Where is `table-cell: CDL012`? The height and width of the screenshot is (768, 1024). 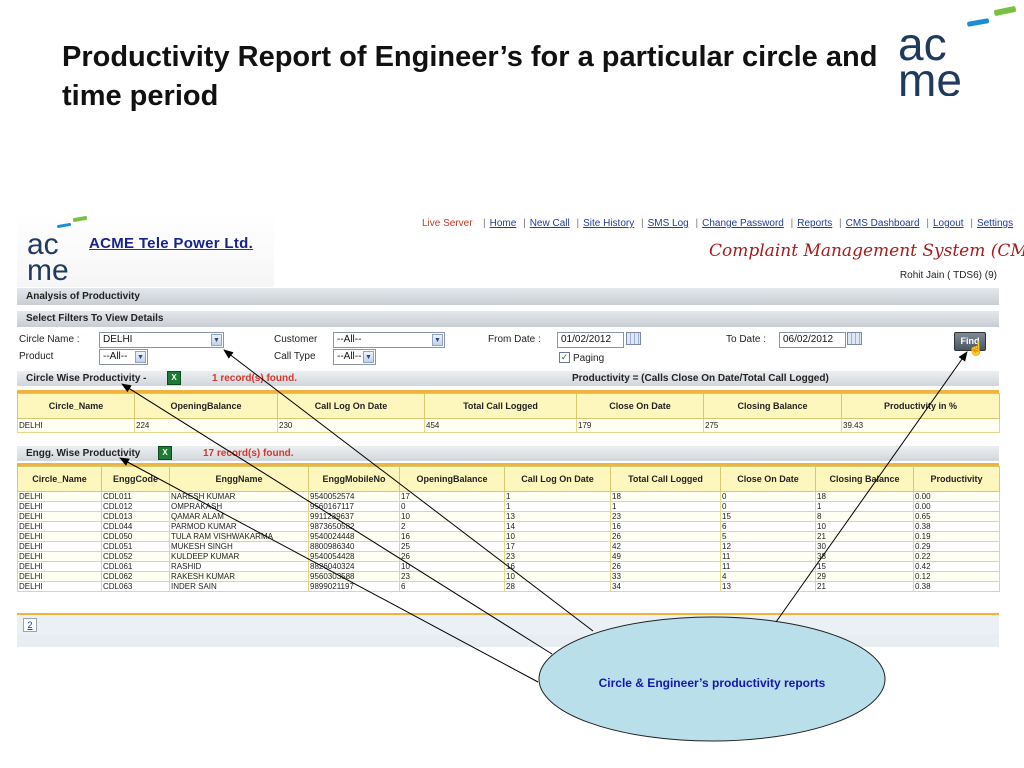
table-cell: CDL012 is located at coordinates (135, 506).